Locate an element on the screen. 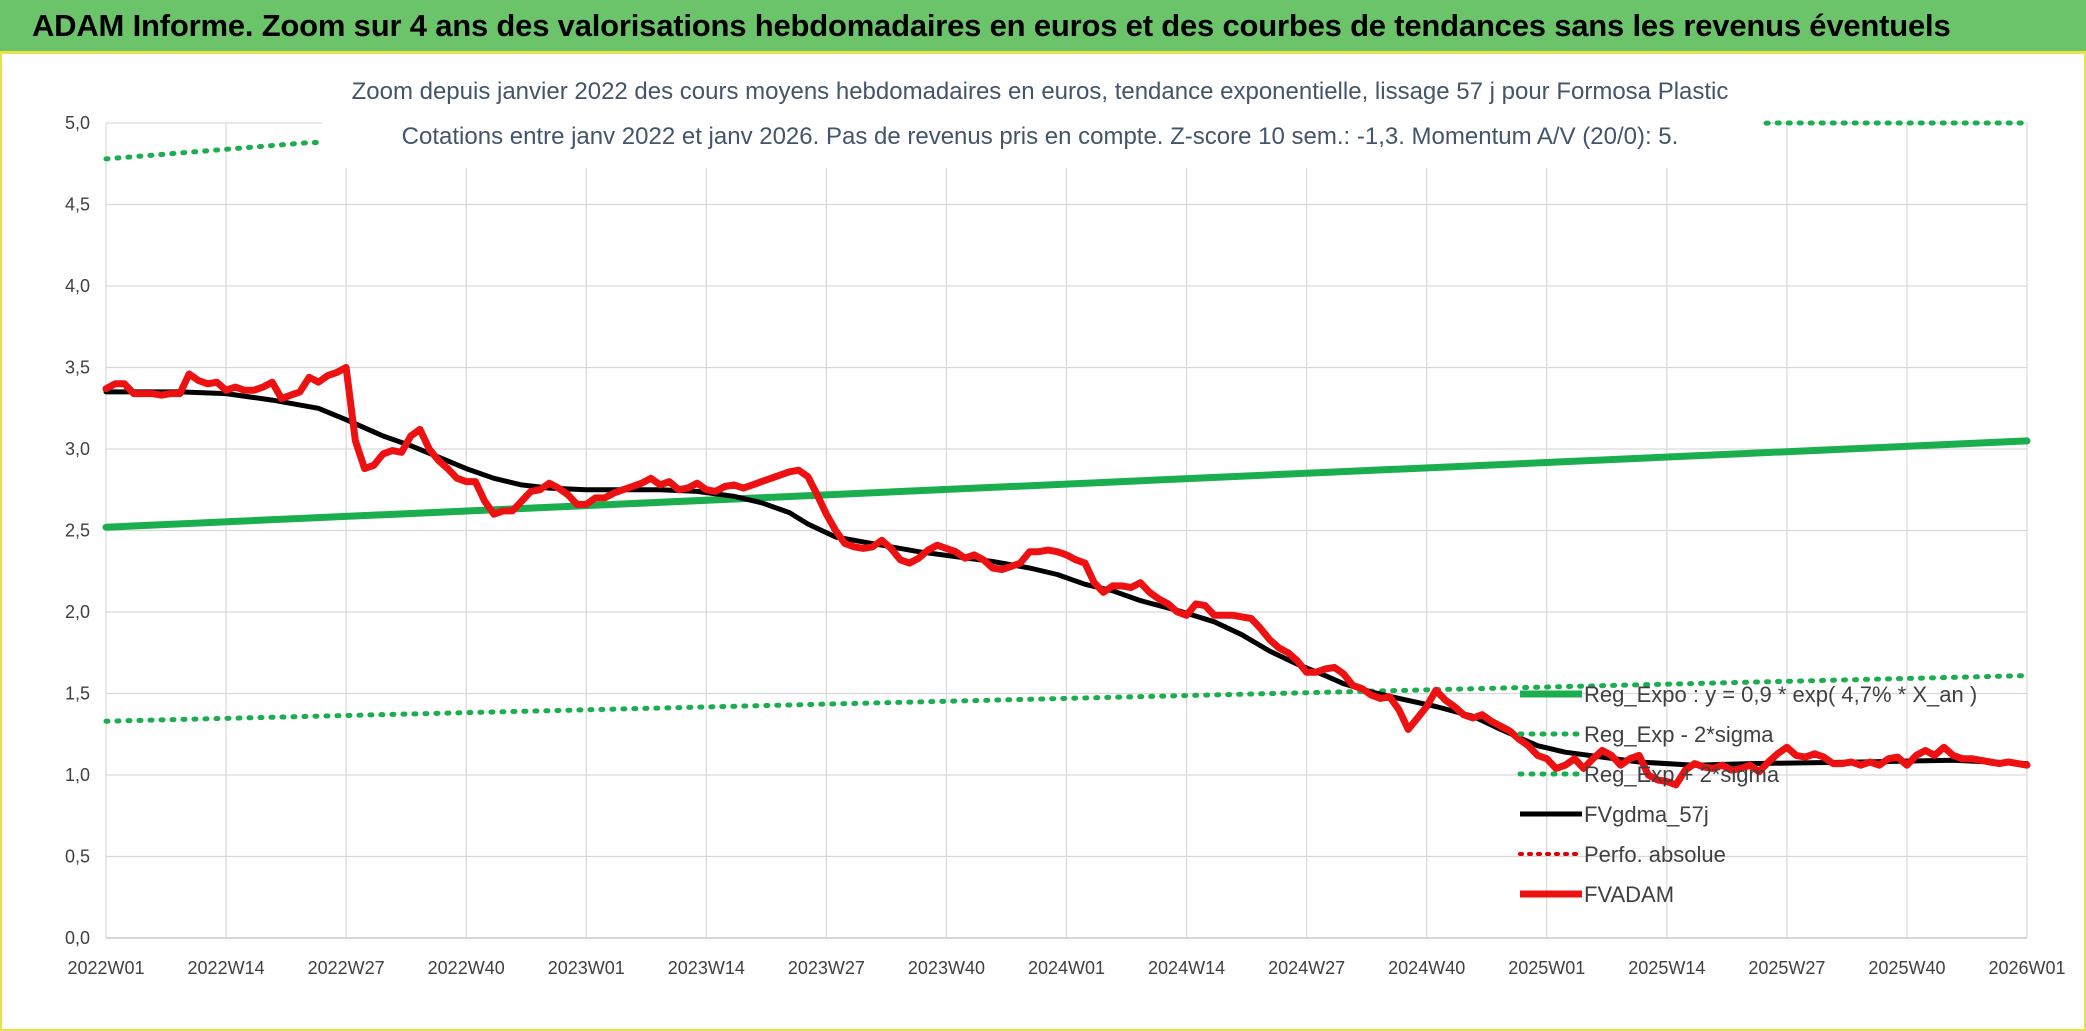  x-tick-label: 2022W40 is located at coordinates (466, 968).